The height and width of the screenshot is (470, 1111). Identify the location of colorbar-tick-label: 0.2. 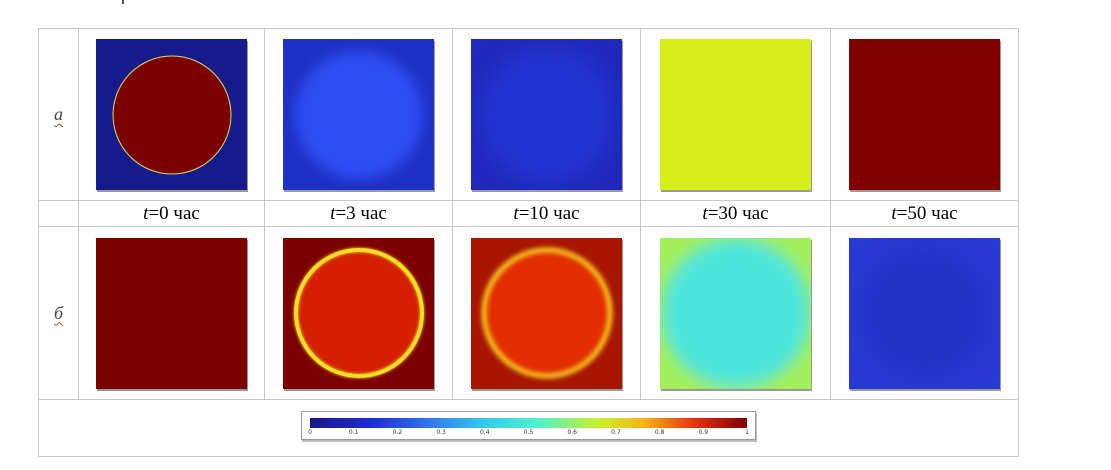
(397, 432).